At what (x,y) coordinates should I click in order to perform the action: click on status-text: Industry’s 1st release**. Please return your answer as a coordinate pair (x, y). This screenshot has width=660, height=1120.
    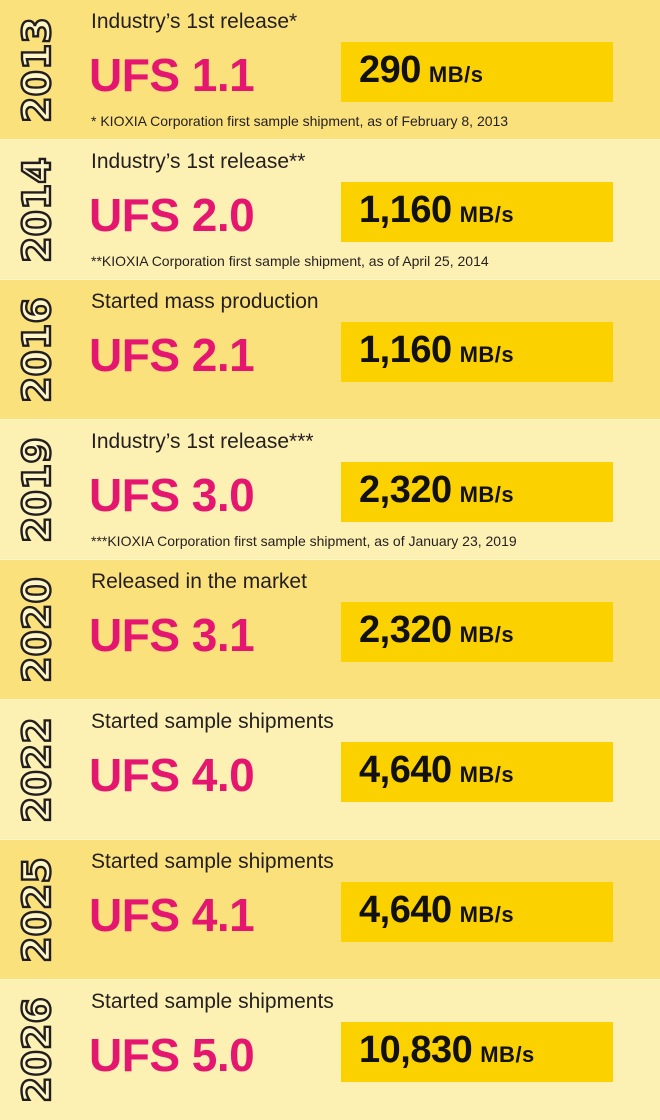
    Looking at the image, I should click on (198, 161).